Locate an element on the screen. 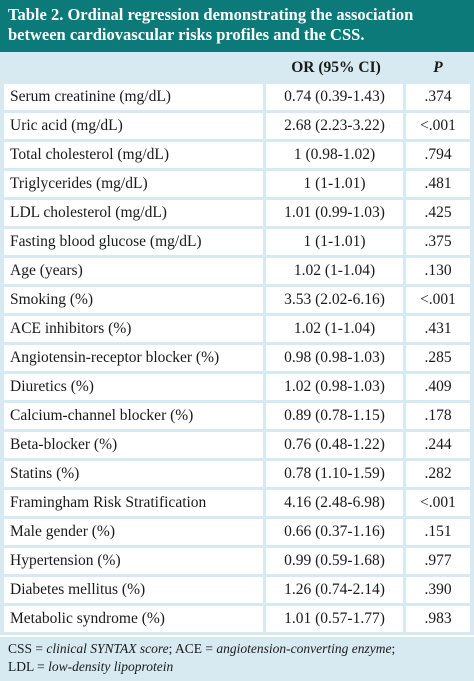  row-p-value: .431 is located at coordinates (438, 329).